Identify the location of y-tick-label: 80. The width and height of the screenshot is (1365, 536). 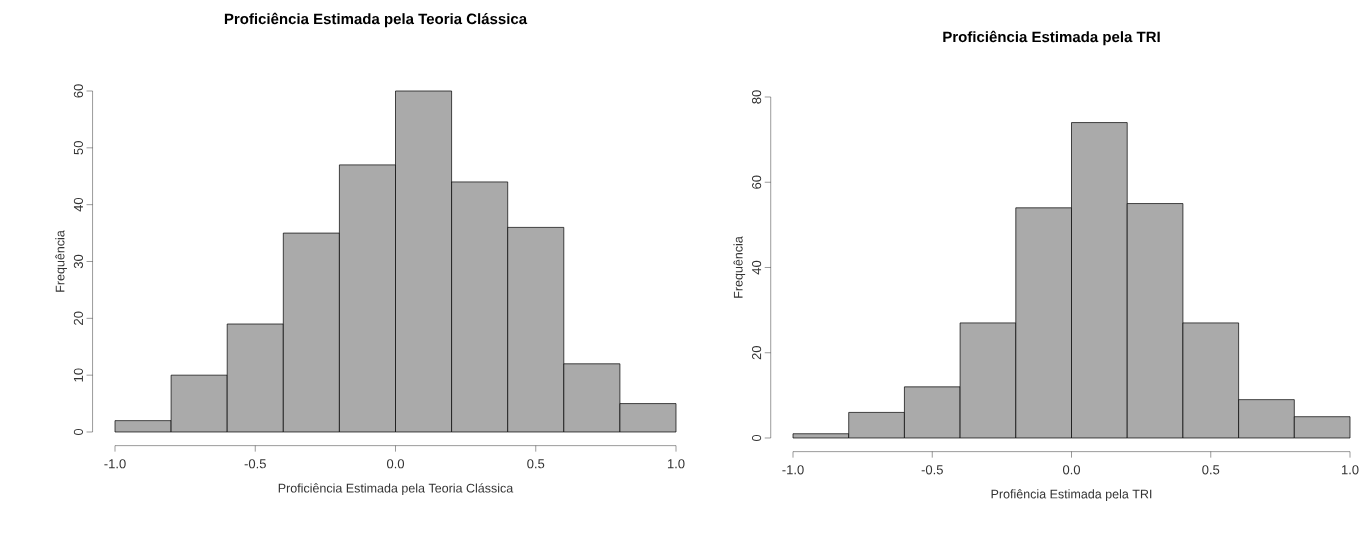
(756, 97).